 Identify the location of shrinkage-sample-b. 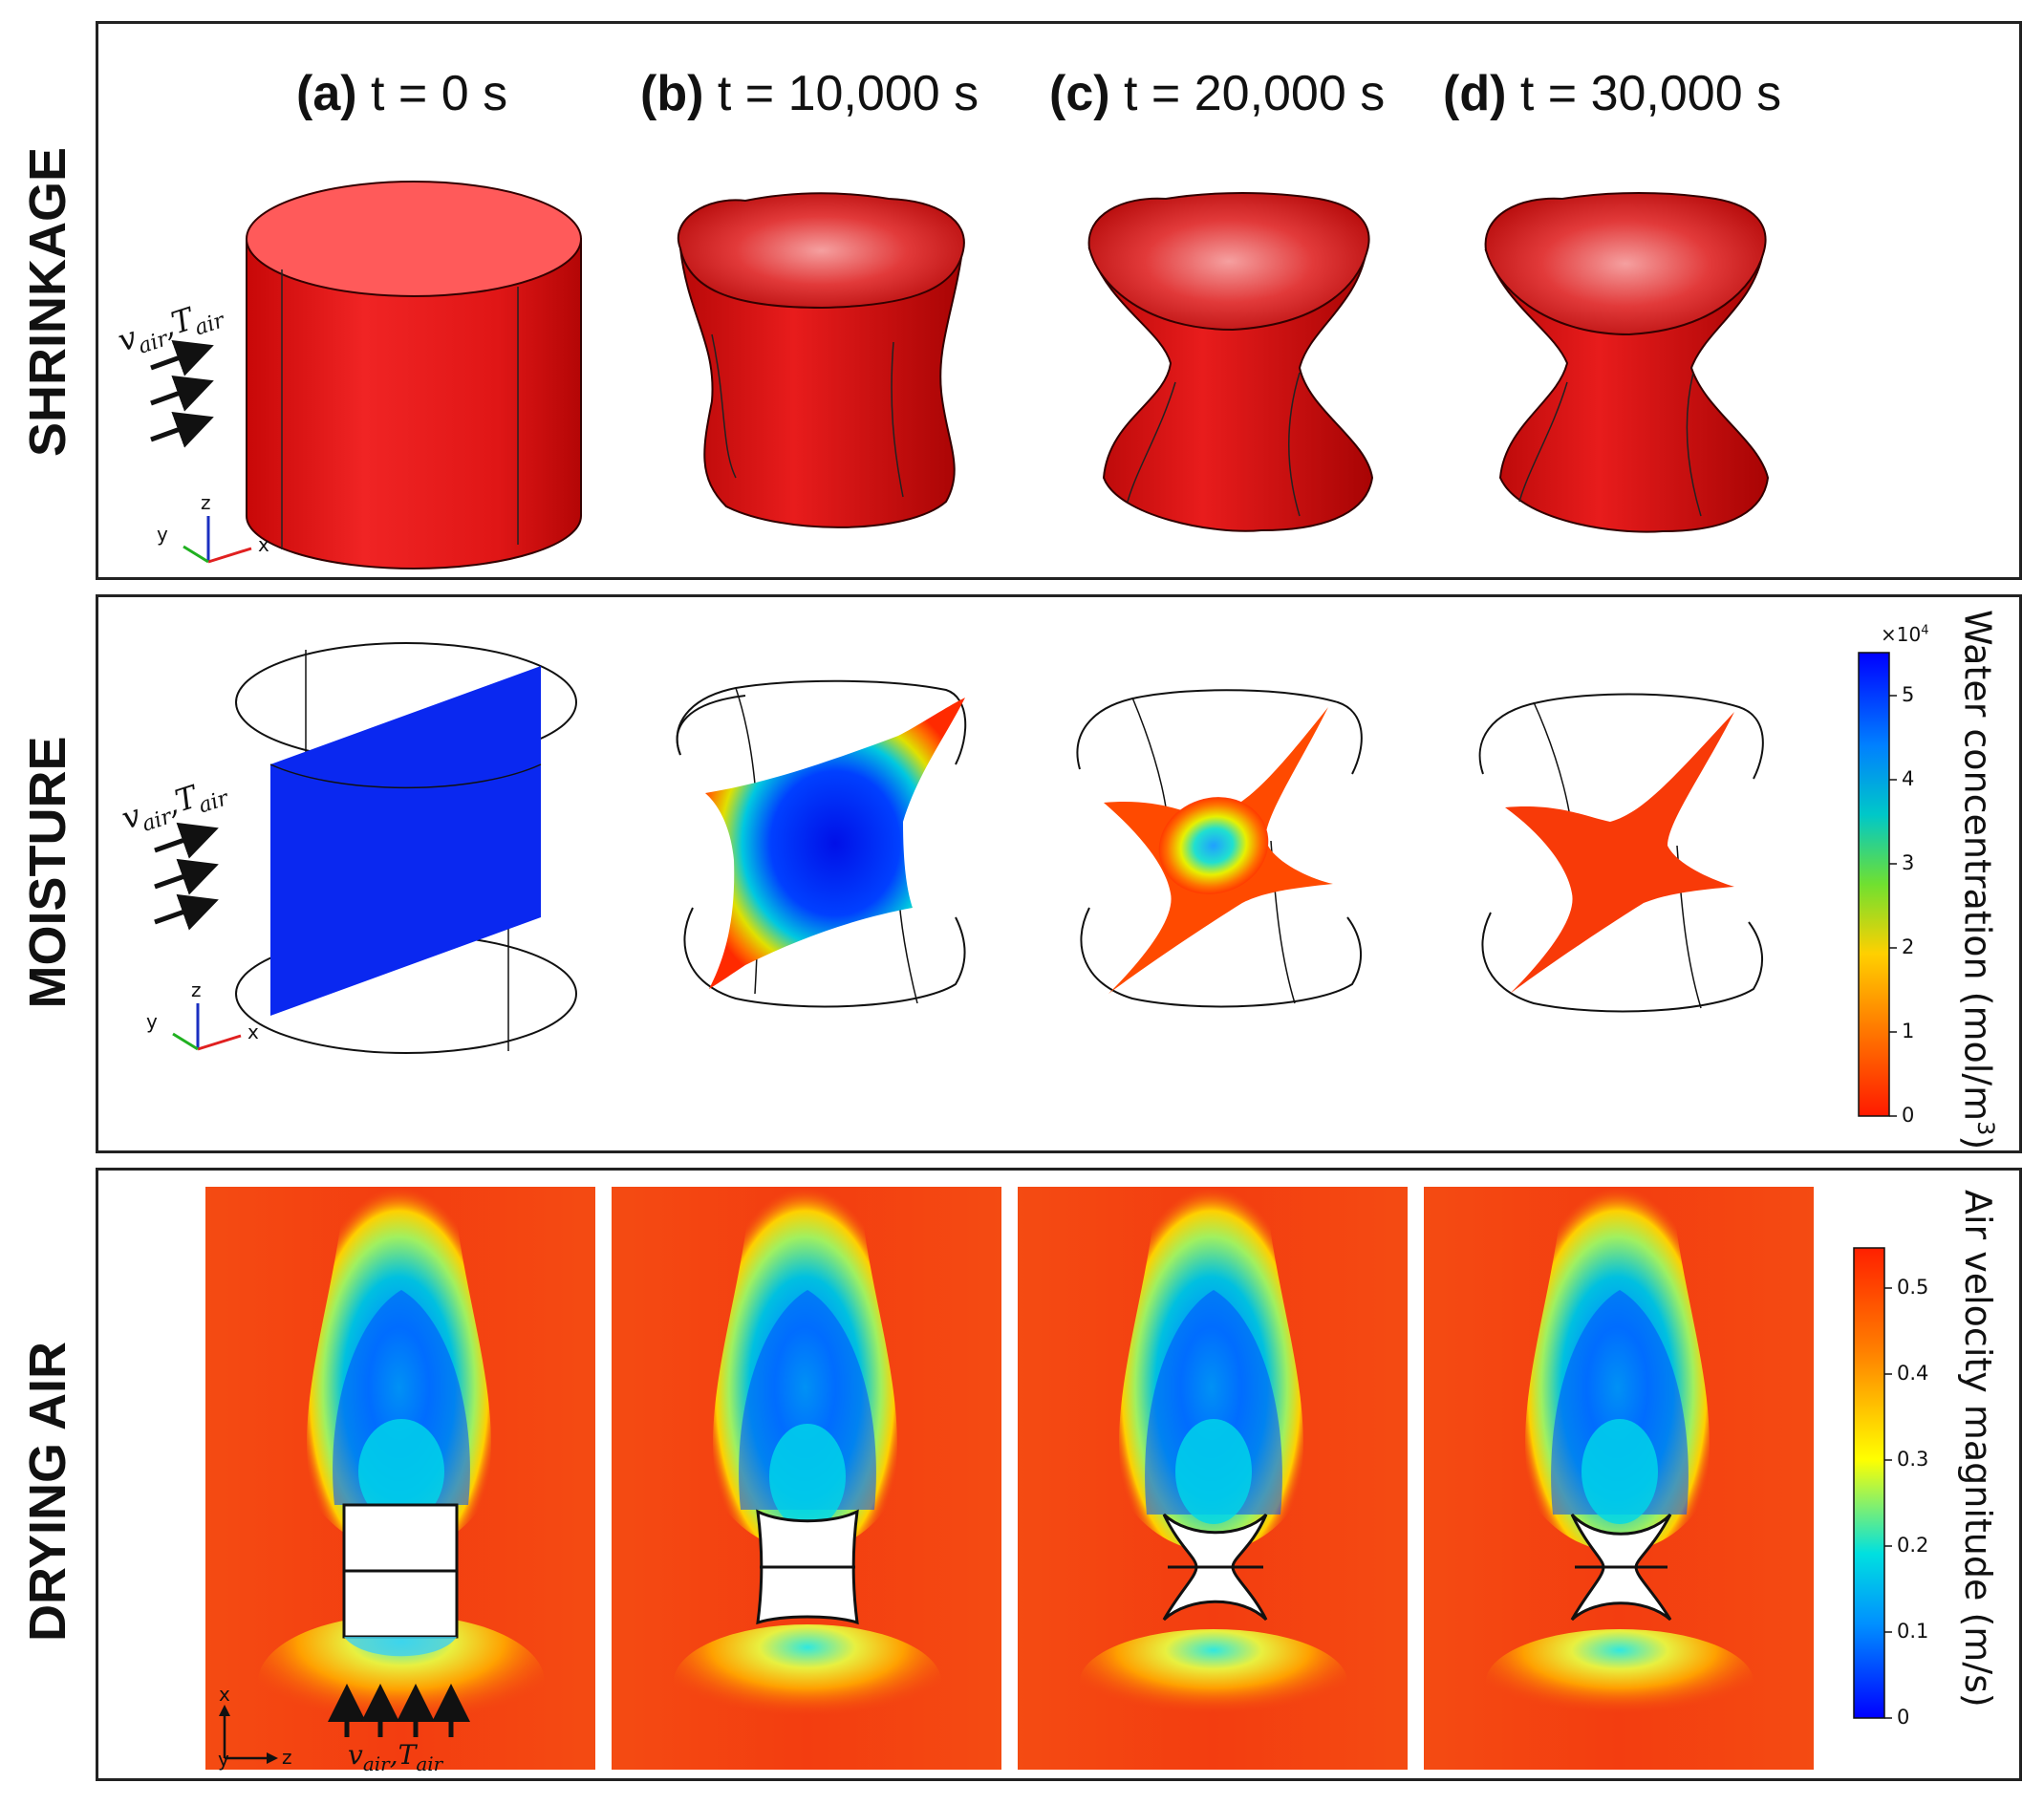
(821, 360).